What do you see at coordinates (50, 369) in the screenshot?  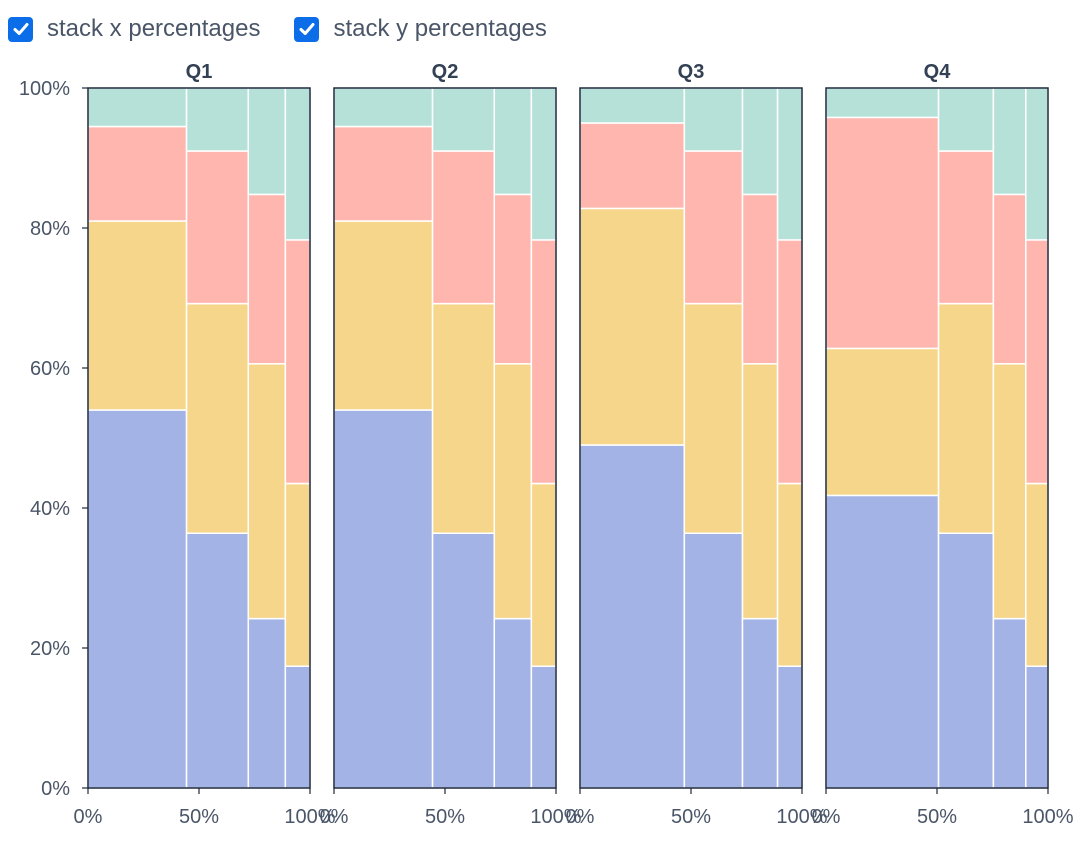 I see `y-tick-label: 60%` at bounding box center [50, 369].